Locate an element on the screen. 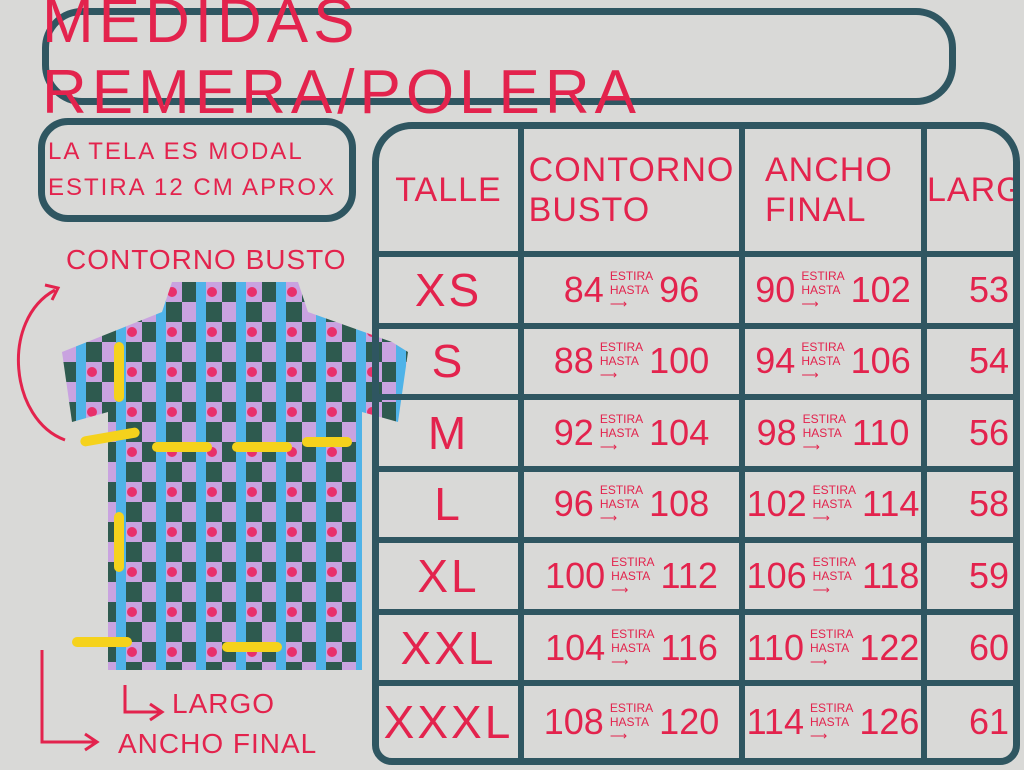 The width and height of the screenshot is (1024, 770). bust-cell: 108 ESTIRA HASTA ⟶ 120 is located at coordinates (634, 722).